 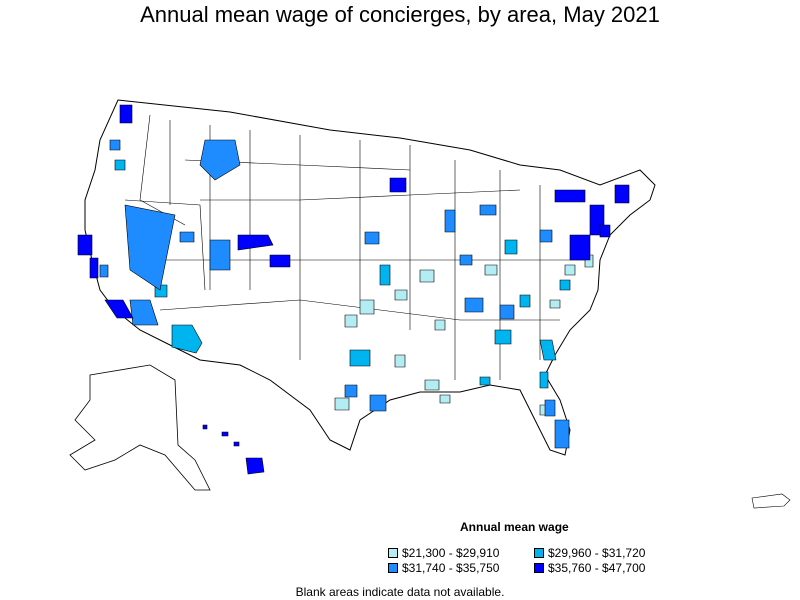 I want to click on legend-item-tier-4: $35,760 - $47,700, so click(x=589, y=568).